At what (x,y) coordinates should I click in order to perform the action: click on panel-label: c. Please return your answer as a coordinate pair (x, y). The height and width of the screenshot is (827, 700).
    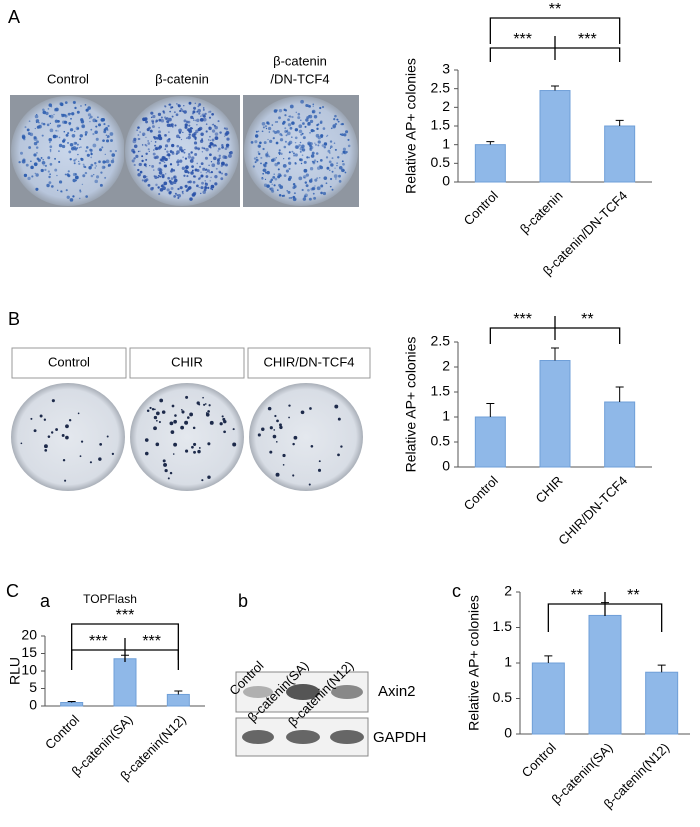
    Looking at the image, I should click on (456, 591).